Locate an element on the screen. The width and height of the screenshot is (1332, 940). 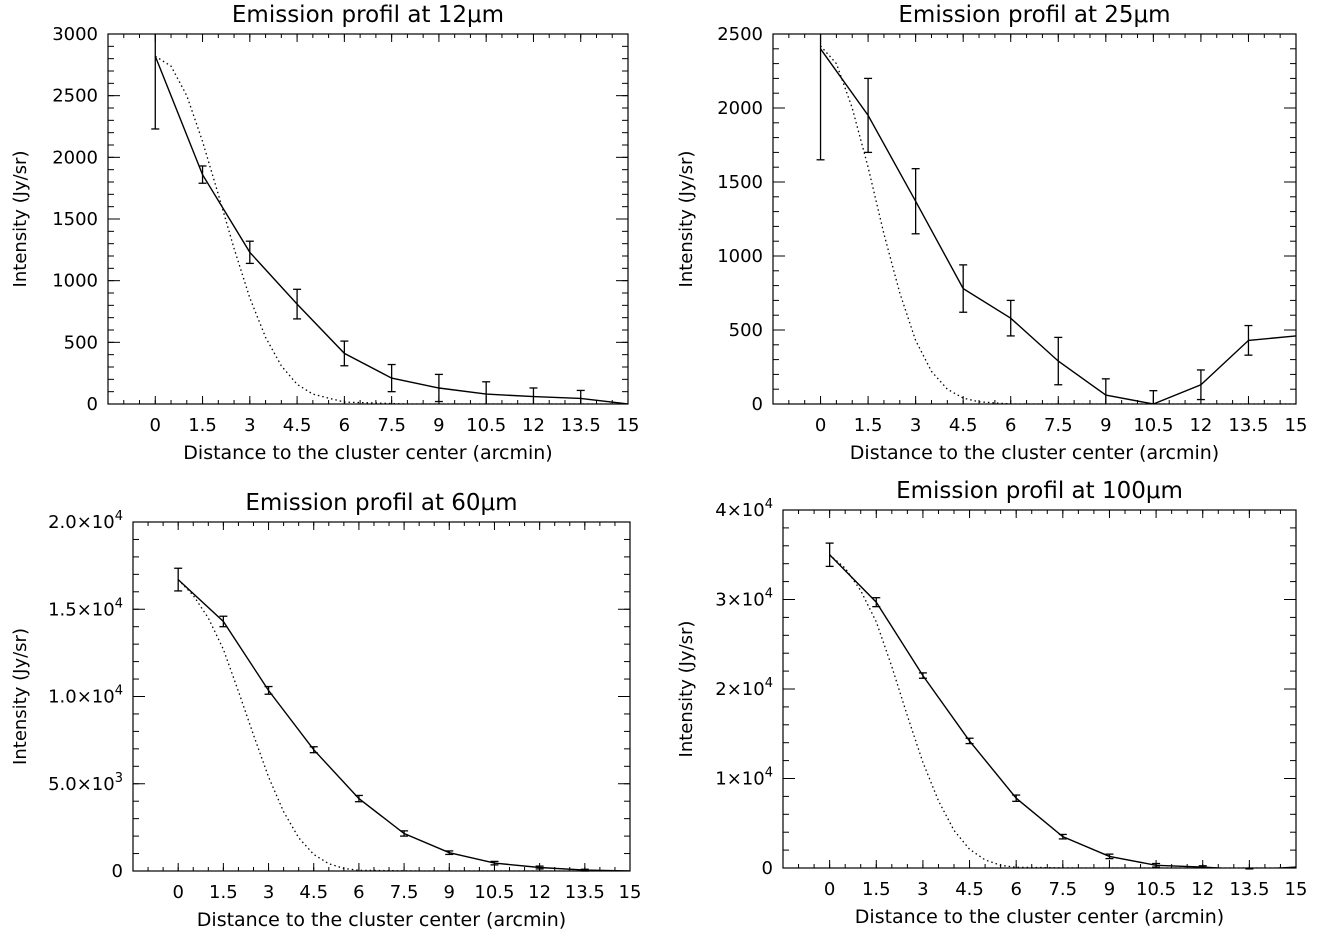
y-tick-label: 1.5×10⁴ is located at coordinates (85, 608).